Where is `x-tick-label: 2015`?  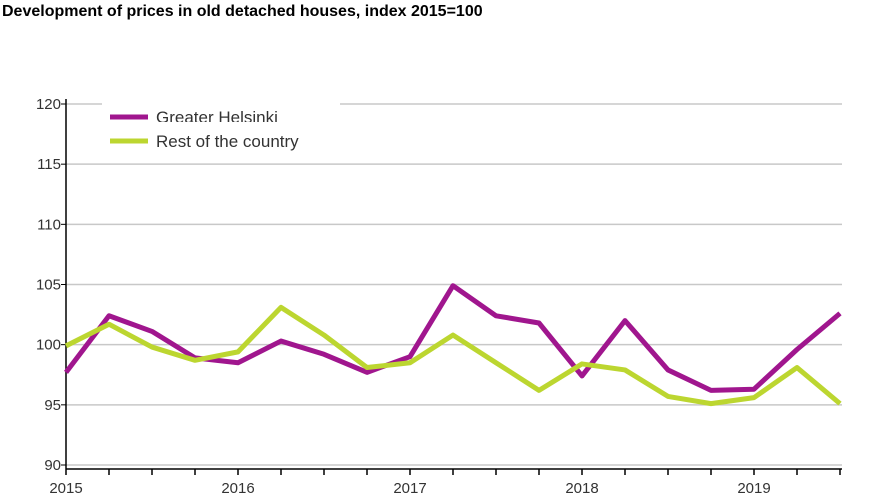
x-tick-label: 2015 is located at coordinates (65, 488).